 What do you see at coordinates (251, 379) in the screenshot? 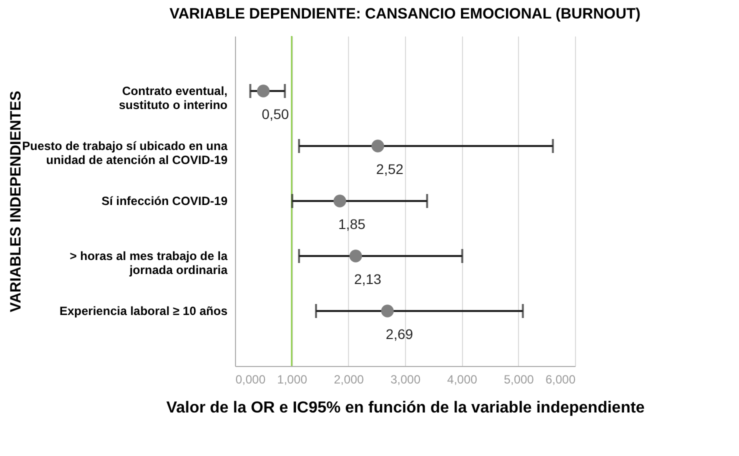
I see `x-tick-label: 0,000` at bounding box center [251, 379].